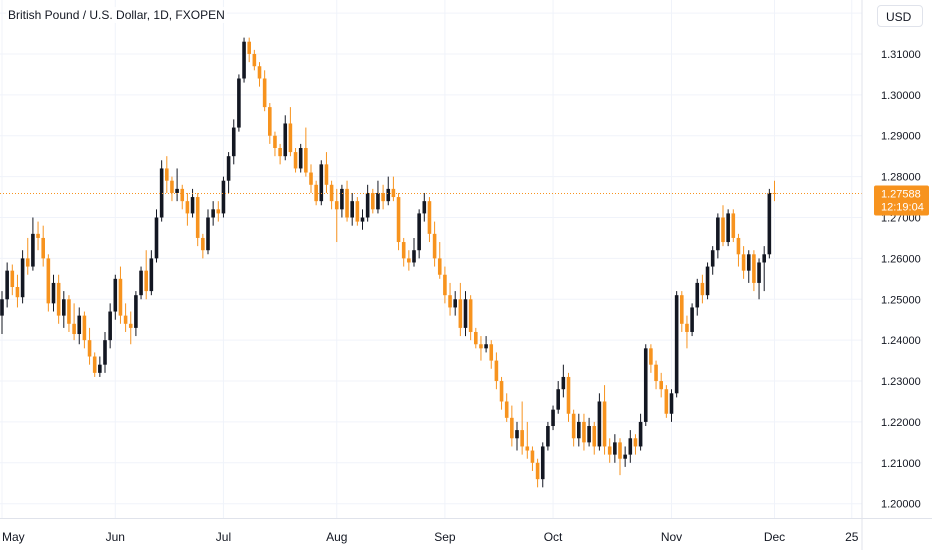 The height and width of the screenshot is (555, 932). Describe the element at coordinates (553, 537) in the screenshot. I see `time-tick-label: Oct` at that location.